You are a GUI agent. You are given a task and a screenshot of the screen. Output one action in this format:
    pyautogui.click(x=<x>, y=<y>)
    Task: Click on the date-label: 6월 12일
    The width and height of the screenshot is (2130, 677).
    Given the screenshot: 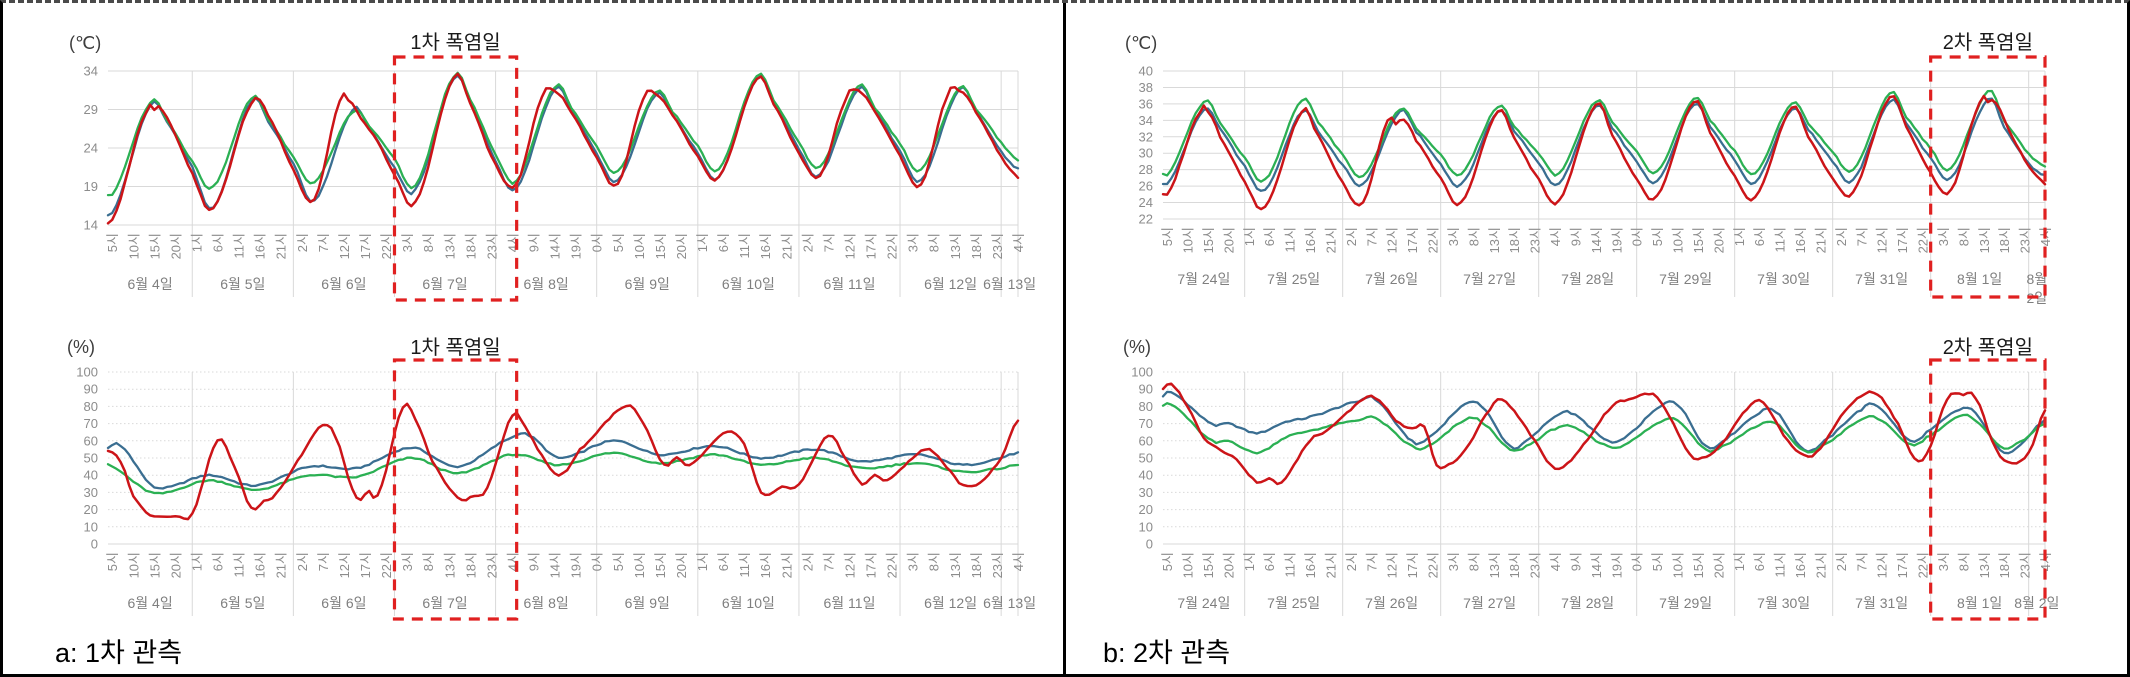 What is the action you would take?
    pyautogui.click(x=950, y=284)
    